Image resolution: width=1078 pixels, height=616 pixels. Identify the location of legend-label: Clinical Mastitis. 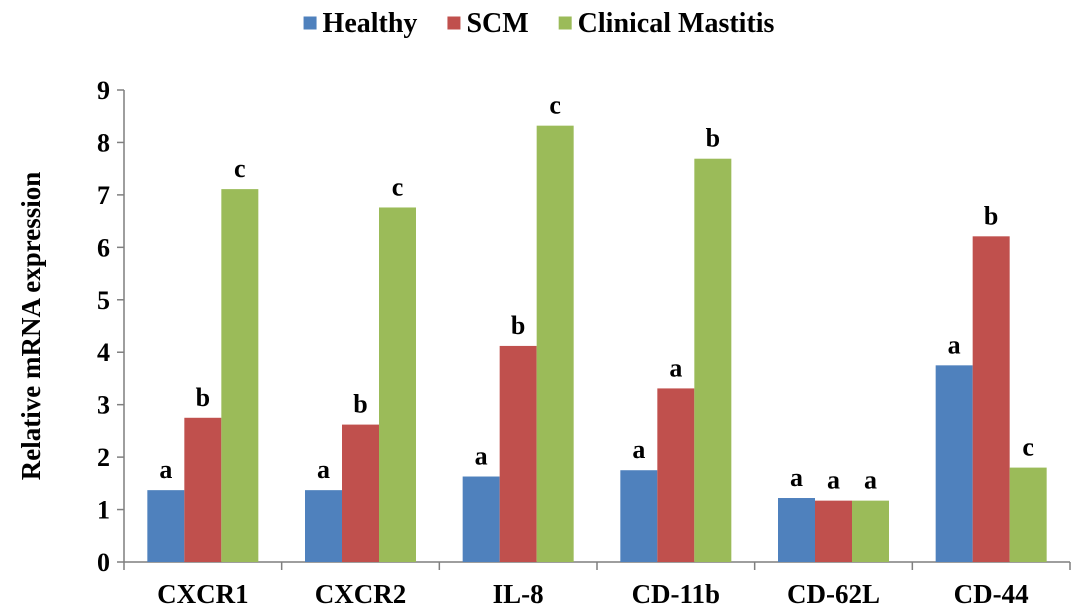
(676, 23).